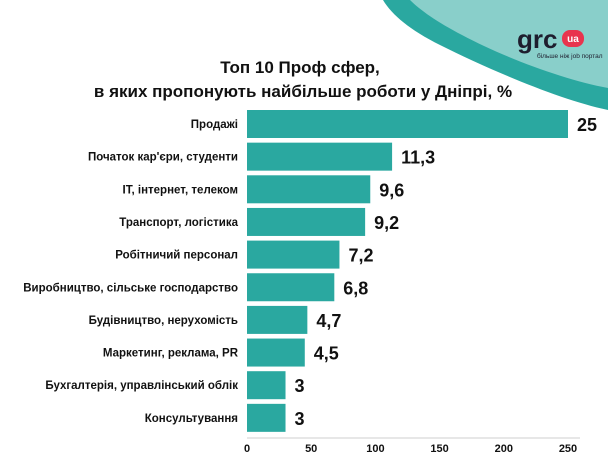 Image resolution: width=608 pixels, height=456 pixels. Describe the element at coordinates (391, 190) in the screenshot. I see `value-label-2: 9,6` at that location.